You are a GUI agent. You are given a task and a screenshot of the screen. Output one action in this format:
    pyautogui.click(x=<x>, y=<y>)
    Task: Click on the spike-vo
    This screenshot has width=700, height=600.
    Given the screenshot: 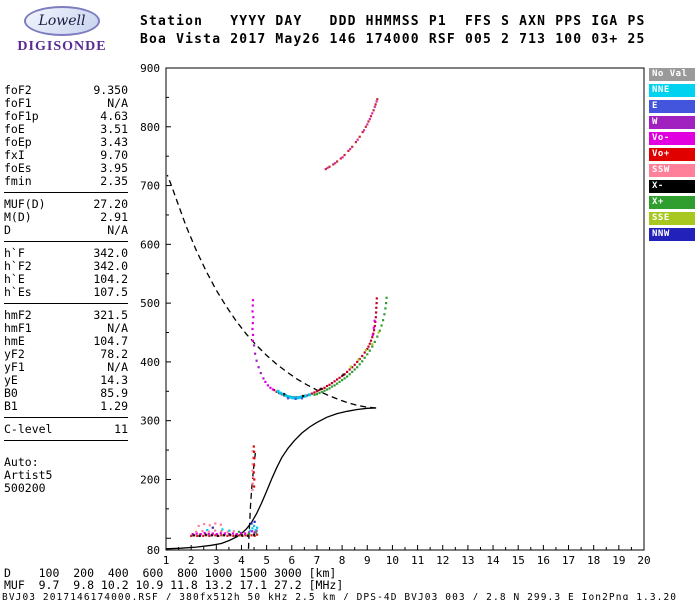 What is the action you would take?
    pyautogui.click(x=373, y=327)
    